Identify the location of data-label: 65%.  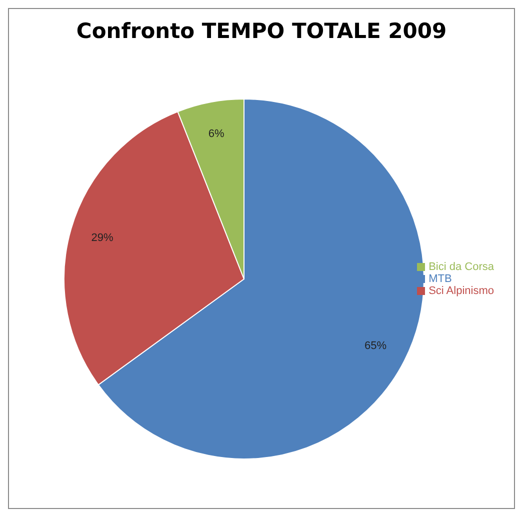
(375, 346).